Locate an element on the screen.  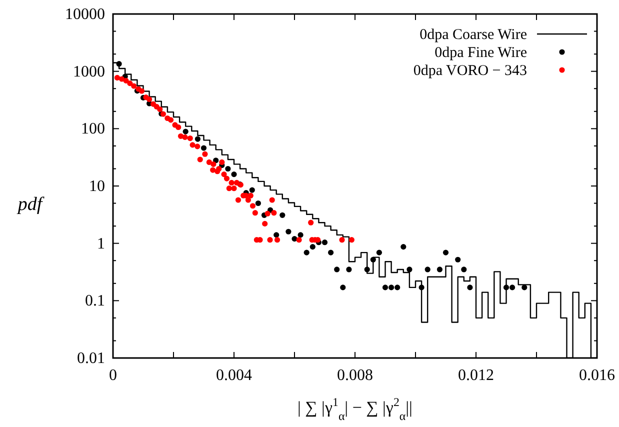
y-tick-label: 100 is located at coordinates (93, 129).